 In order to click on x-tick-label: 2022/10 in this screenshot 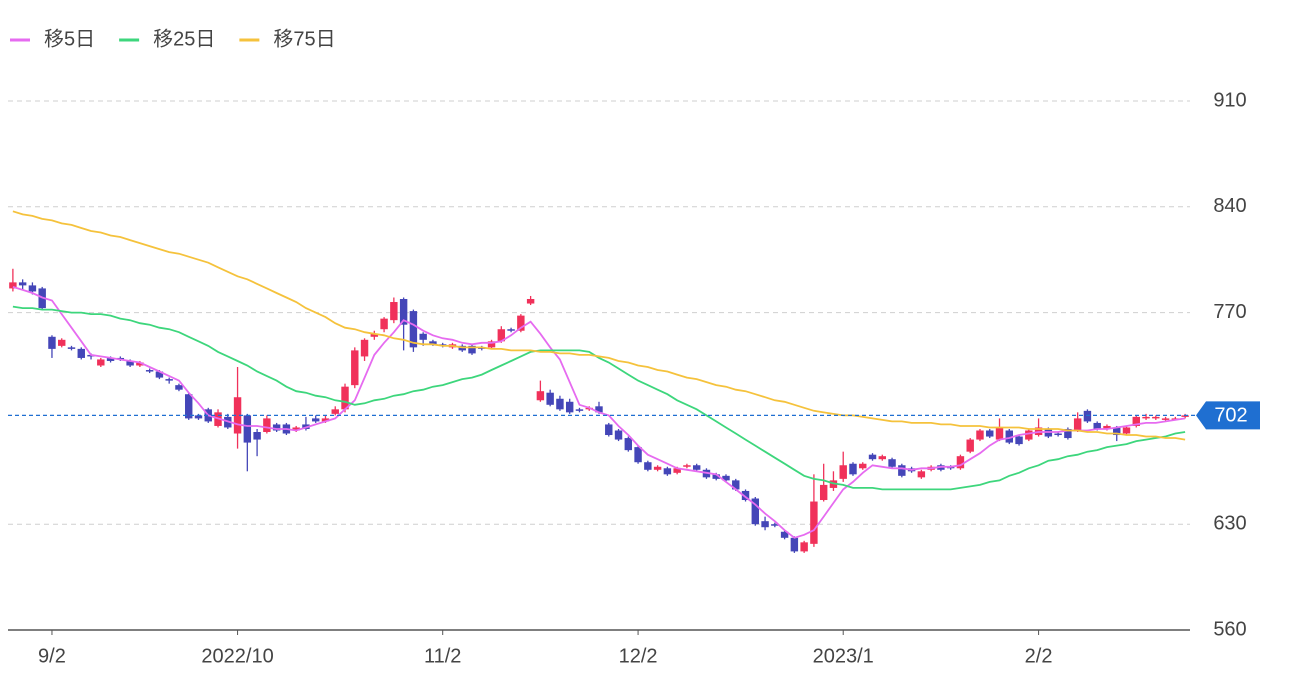, I will do `click(237, 656)`.